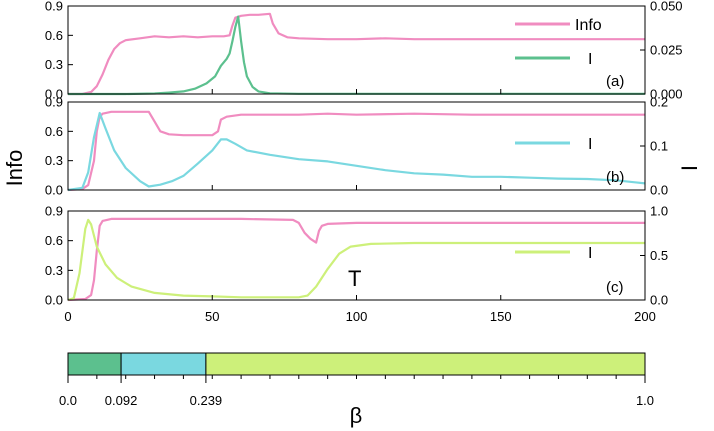 The height and width of the screenshot is (431, 714). I want to click on x-tick-label: 50, so click(212, 316).